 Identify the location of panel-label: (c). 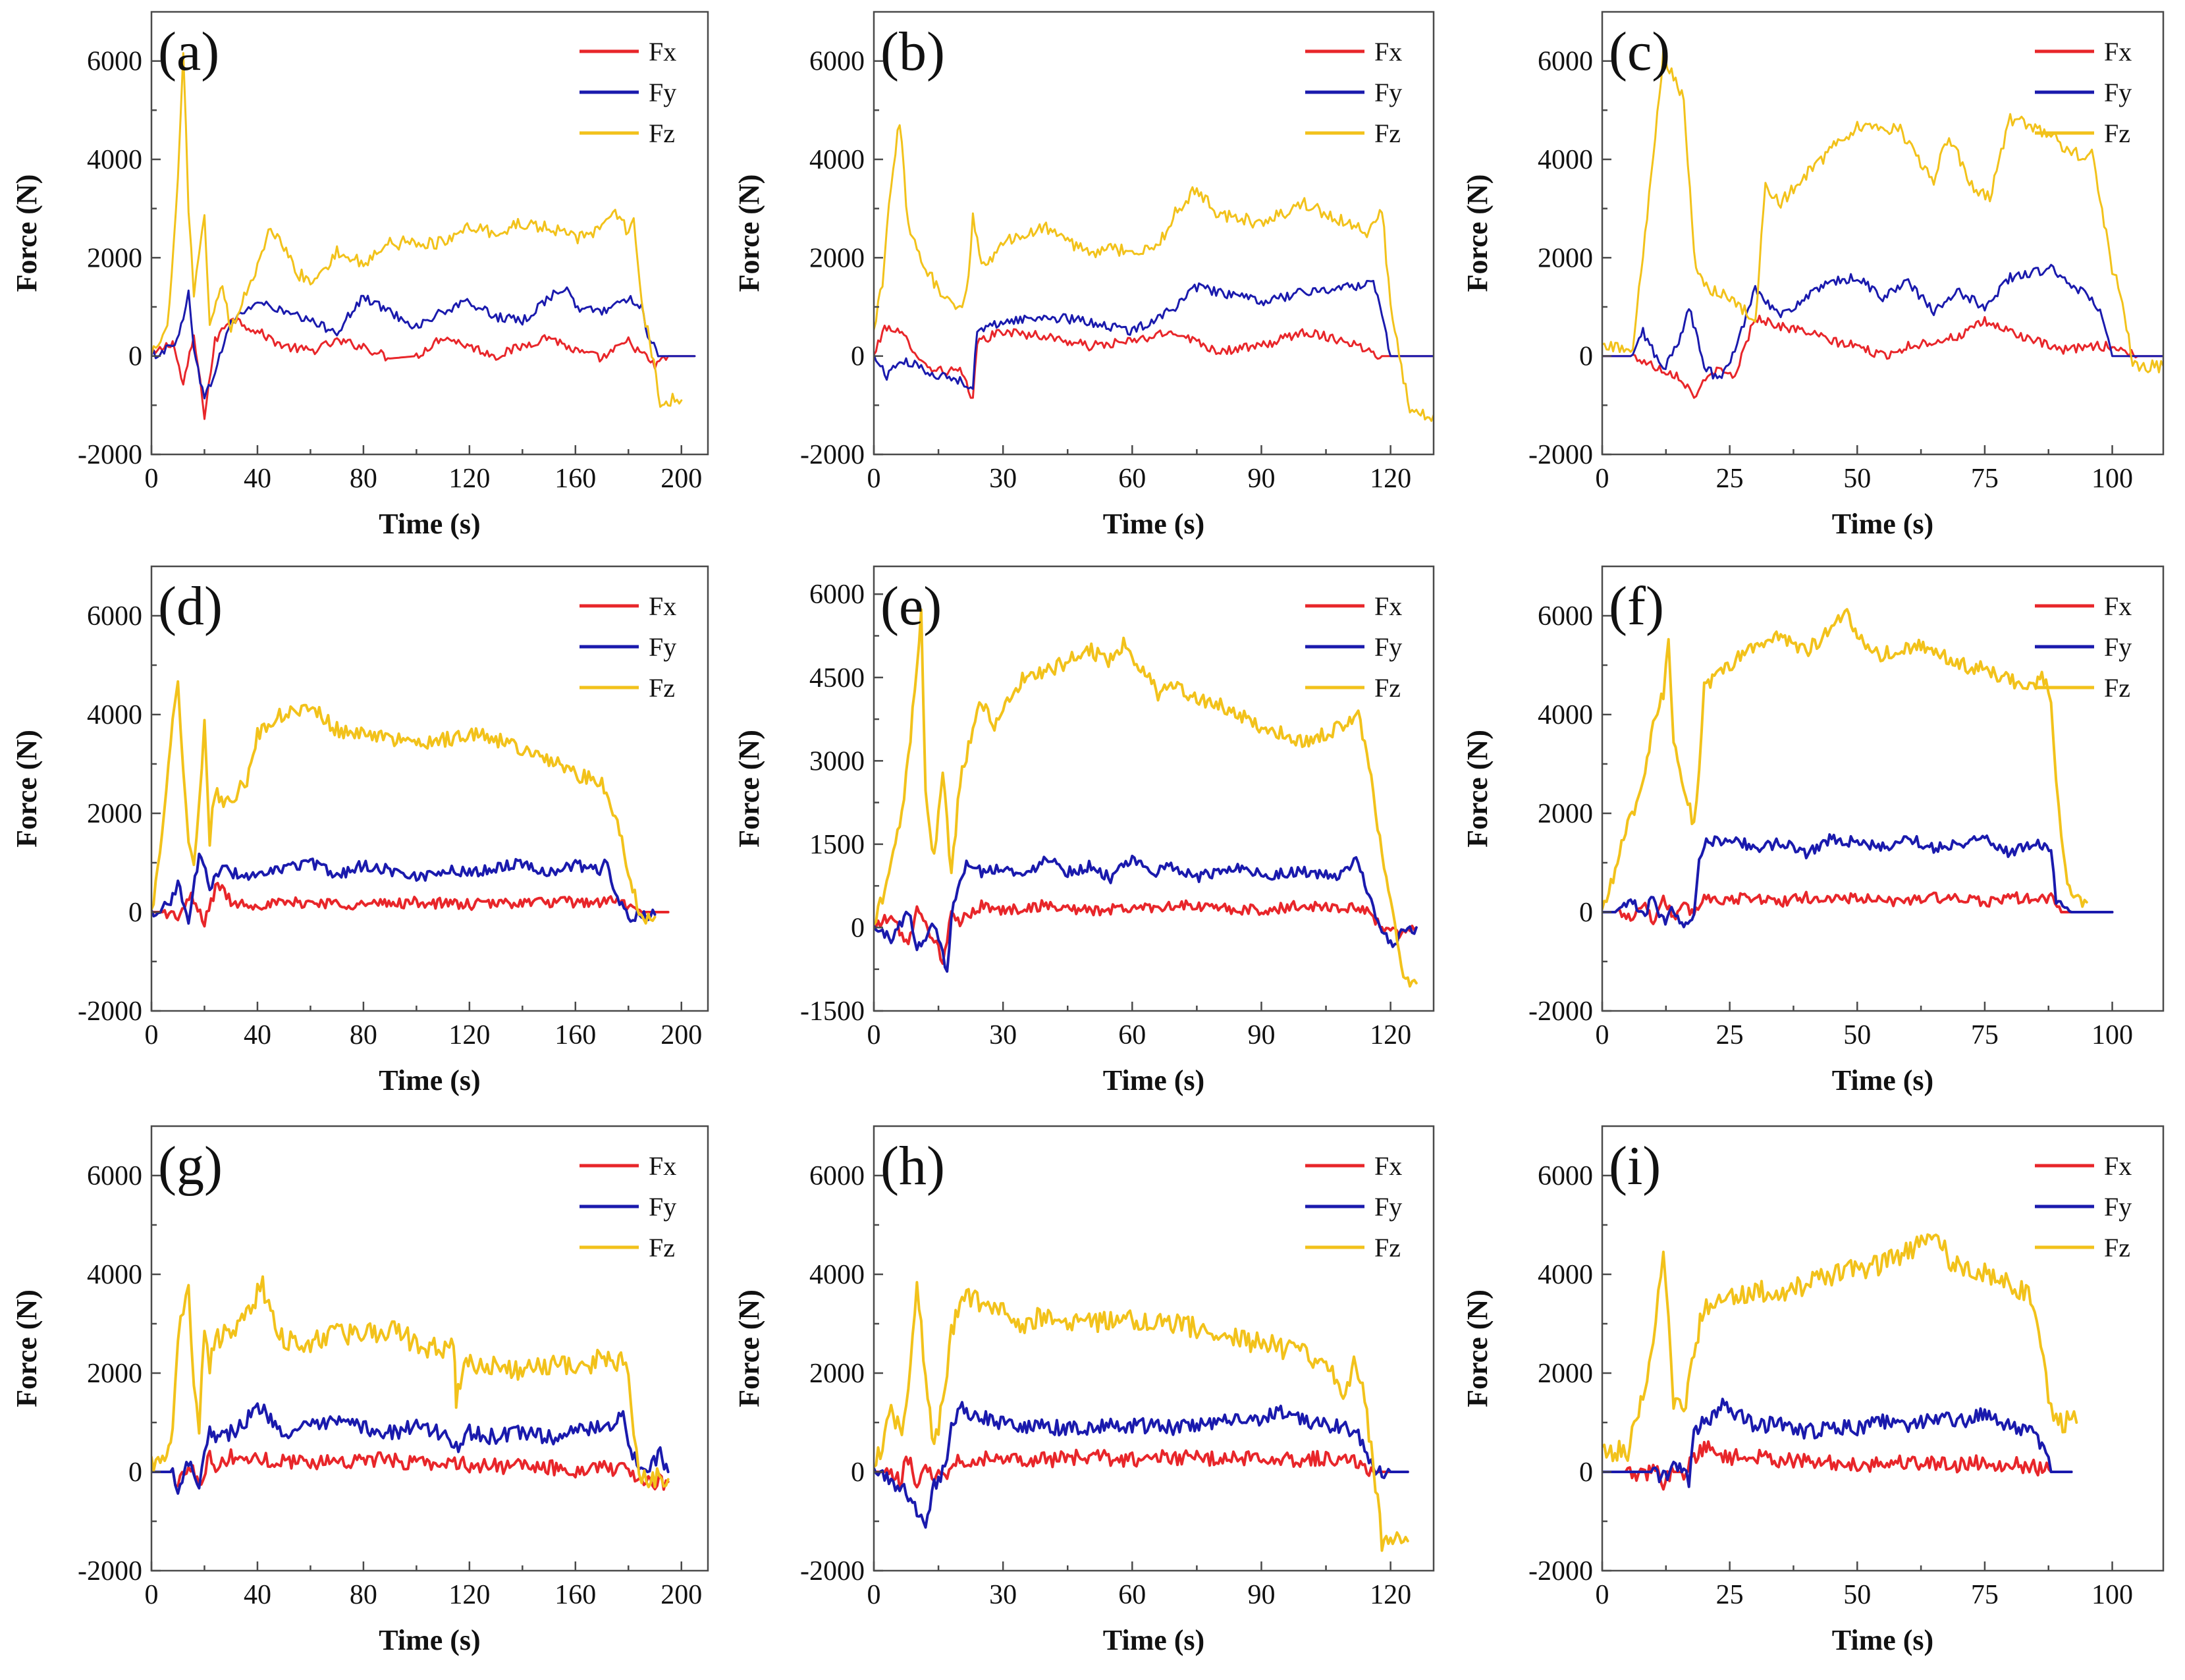
(1639, 51).